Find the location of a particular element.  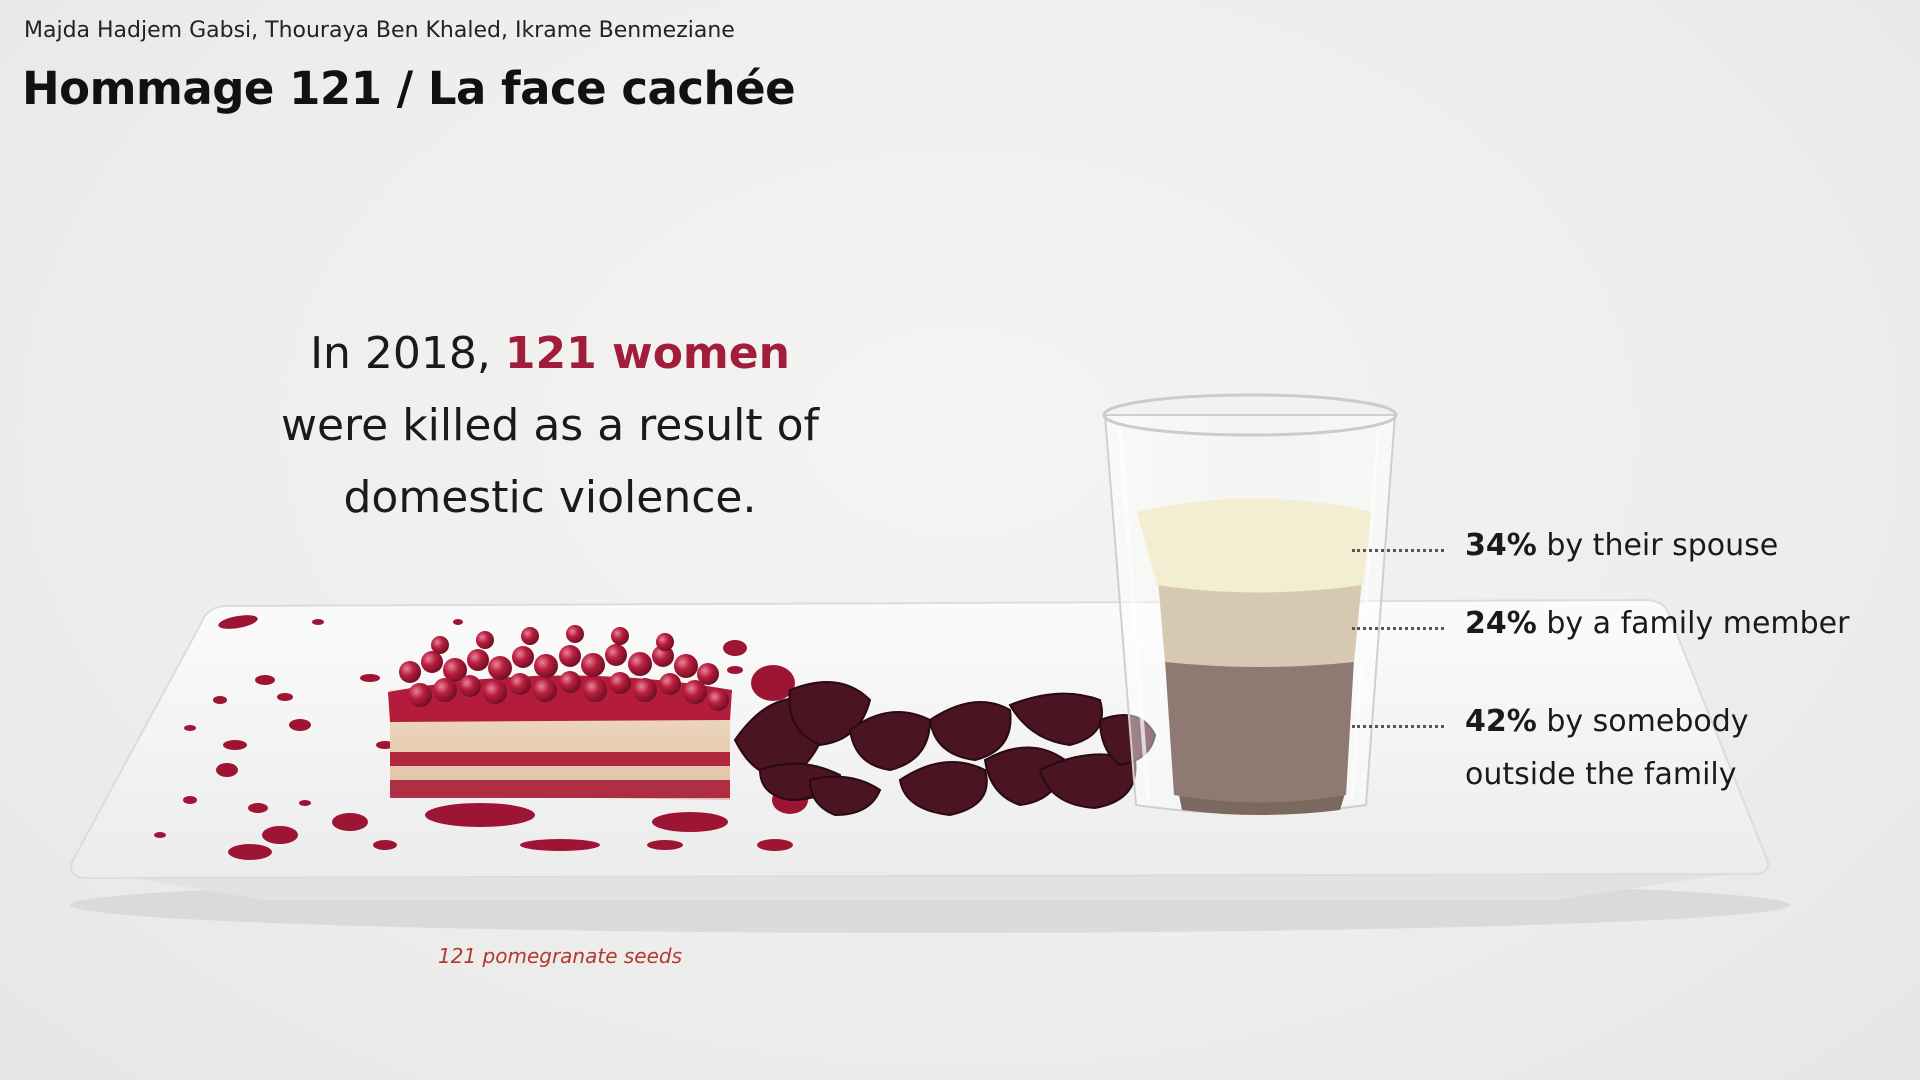

cup-layer-middle is located at coordinates (1260, 619).